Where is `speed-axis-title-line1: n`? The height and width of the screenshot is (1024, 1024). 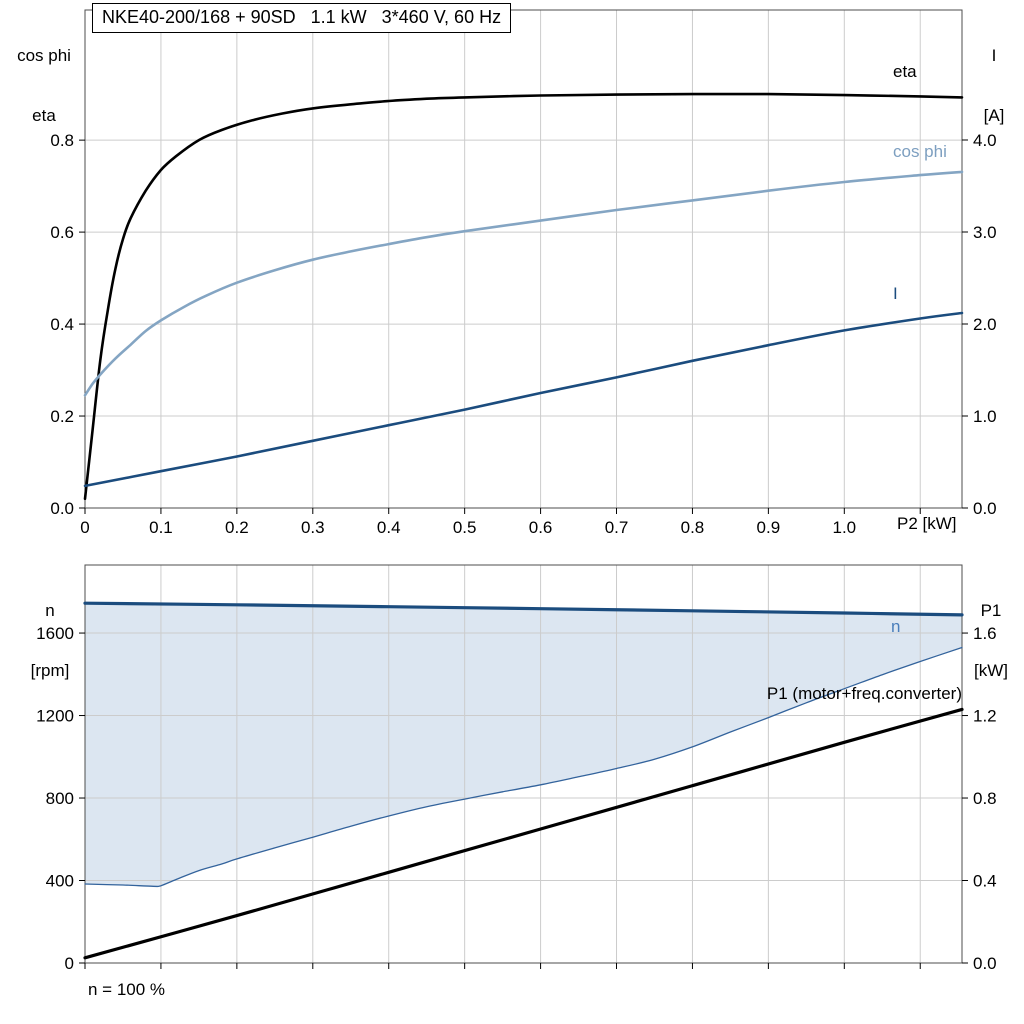 speed-axis-title-line1: n is located at coordinates (50, 611).